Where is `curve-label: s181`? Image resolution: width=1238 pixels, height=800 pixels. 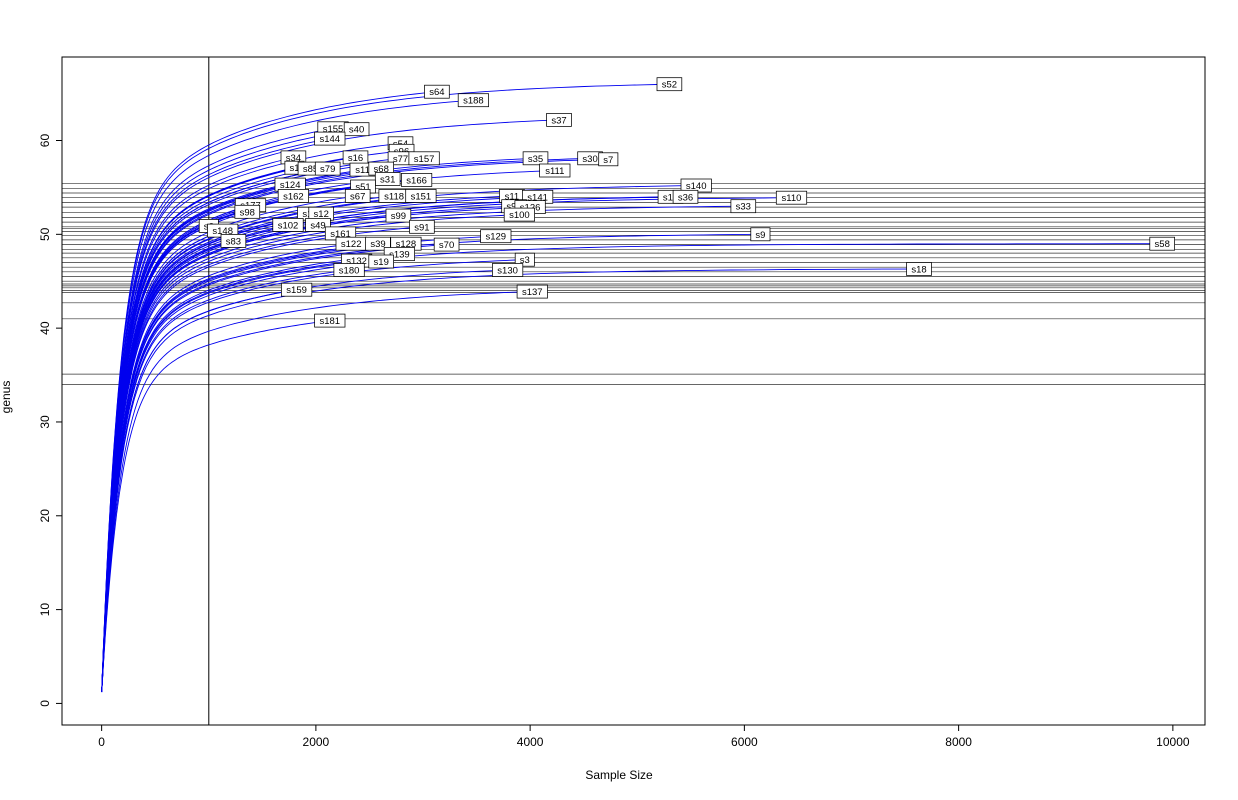 curve-label: s181 is located at coordinates (330, 320).